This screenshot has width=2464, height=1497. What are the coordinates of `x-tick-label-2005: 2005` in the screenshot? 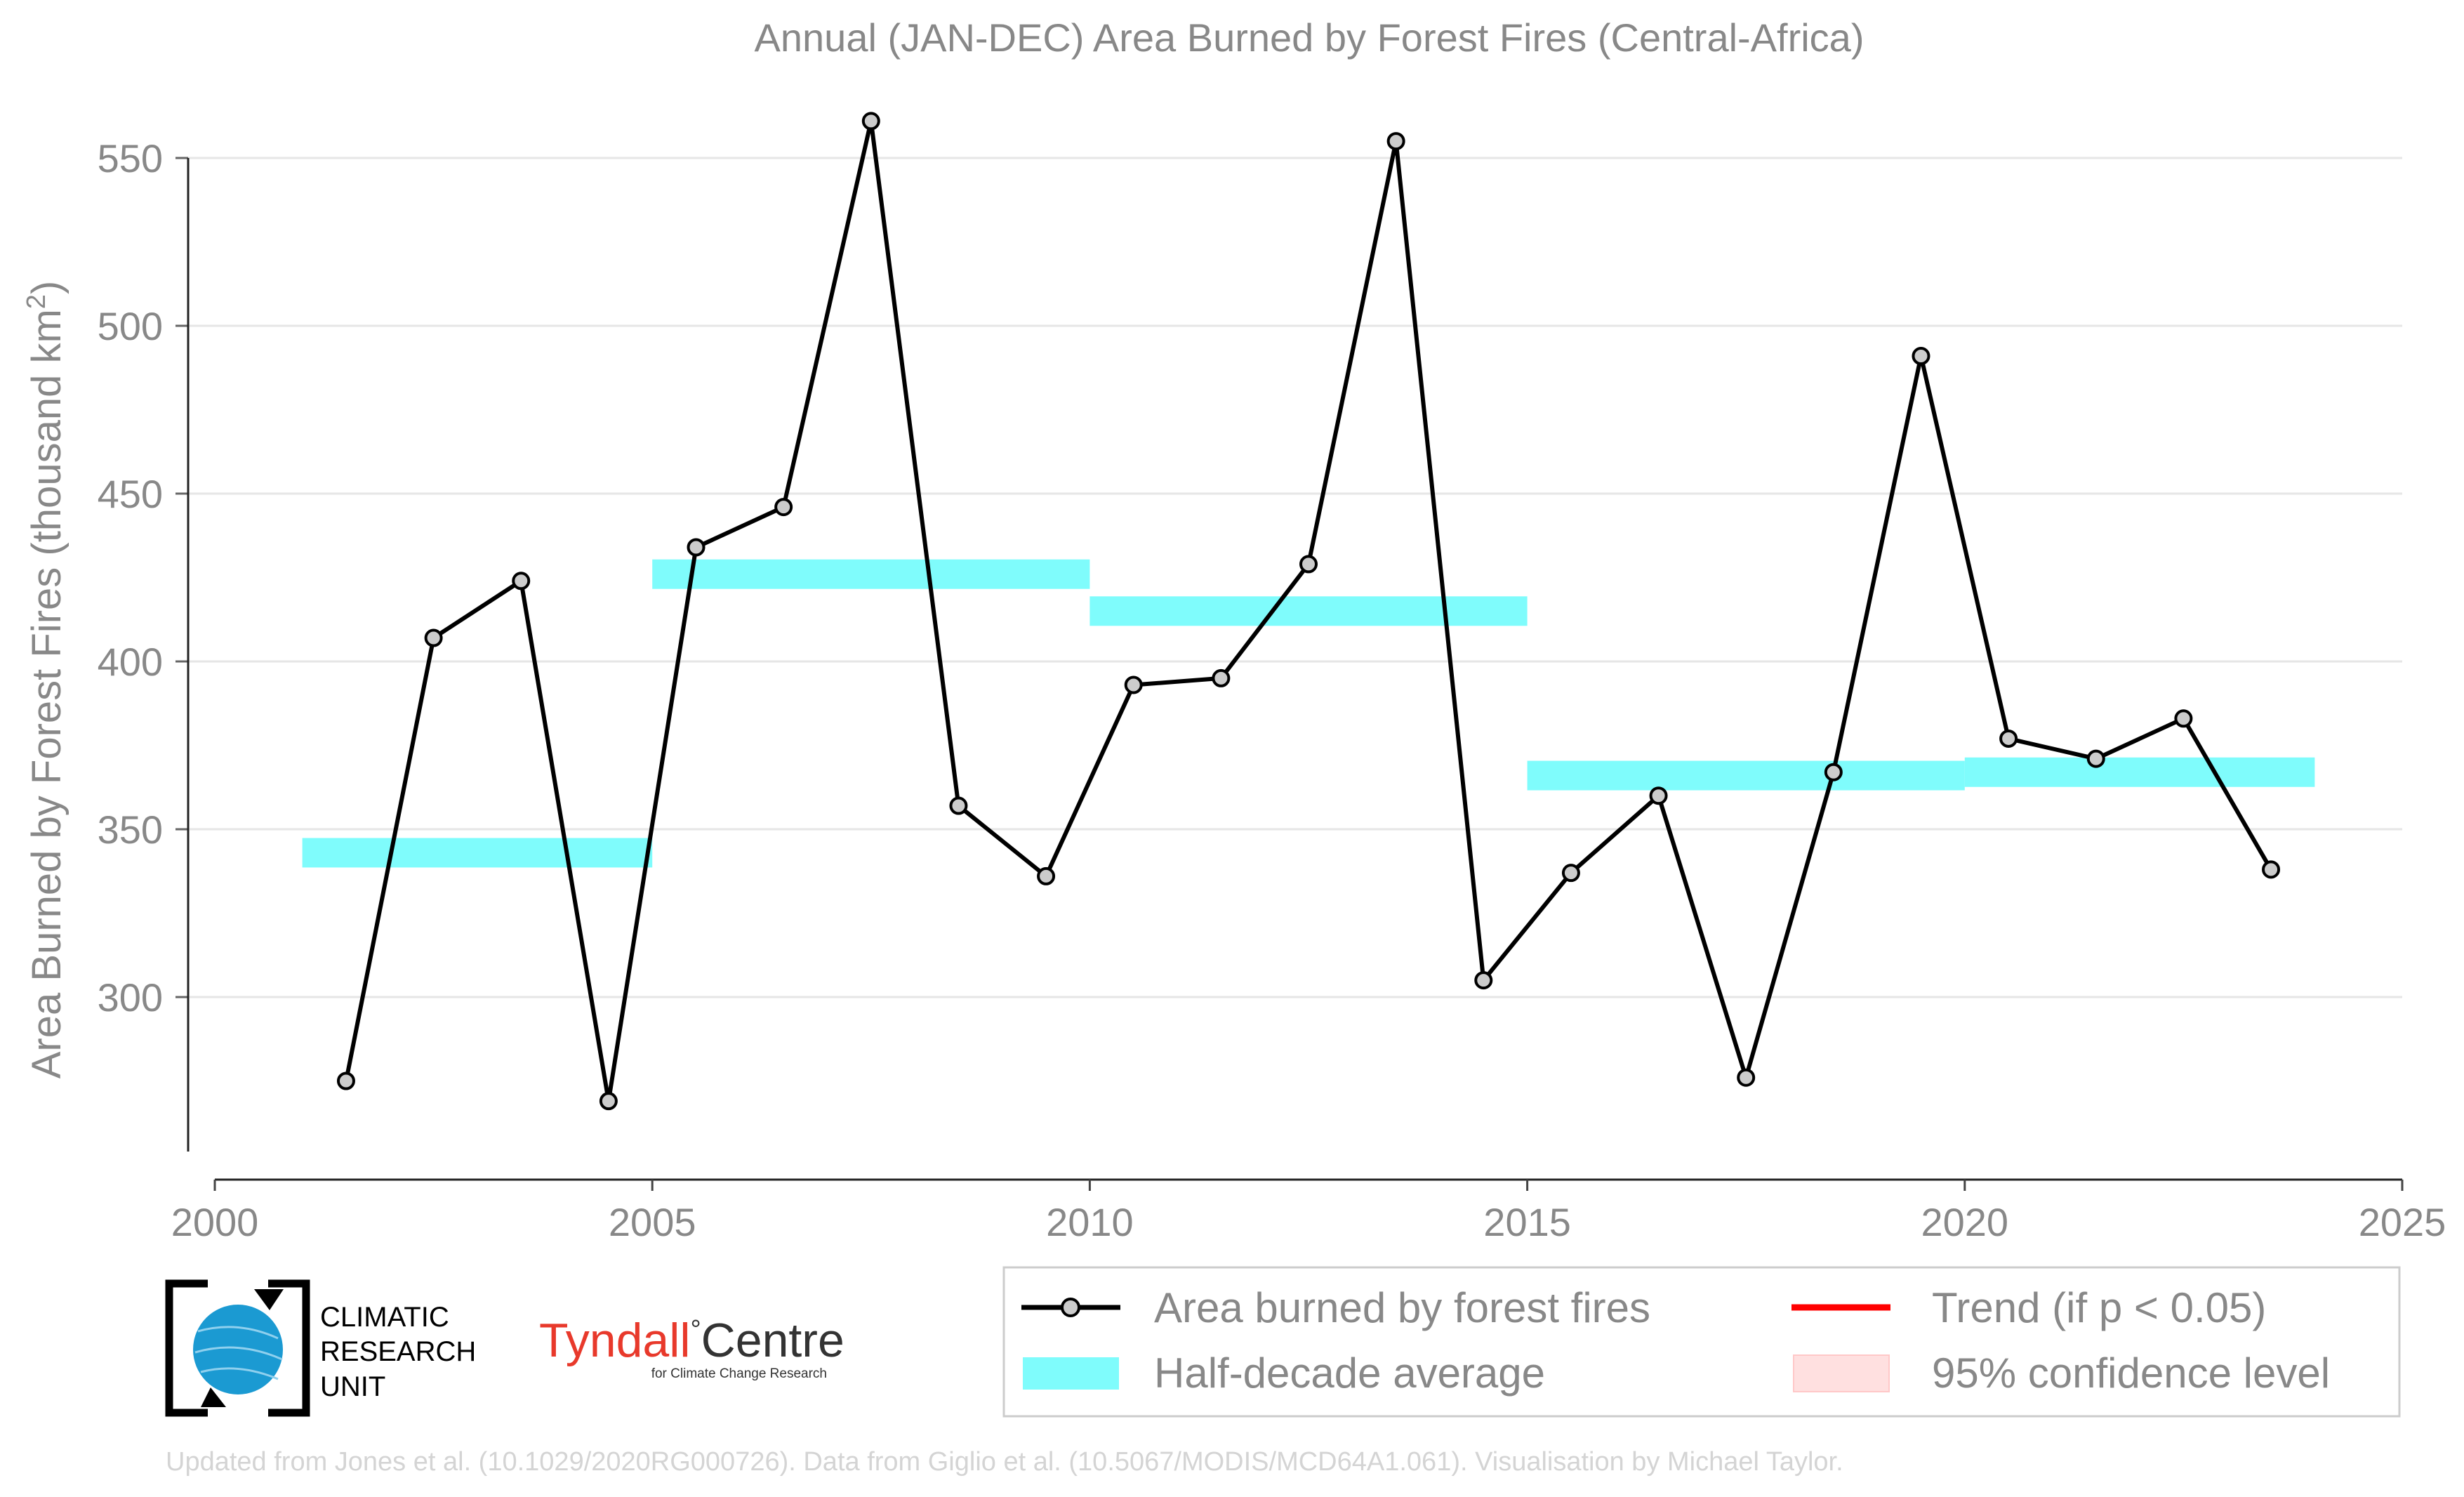 It's located at (652, 1222).